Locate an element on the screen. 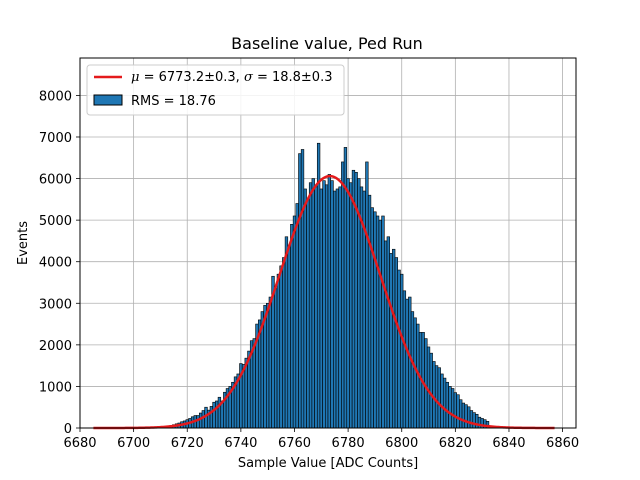 This screenshot has height=480, width=640. y-tick-label: 1000 is located at coordinates (55, 387).